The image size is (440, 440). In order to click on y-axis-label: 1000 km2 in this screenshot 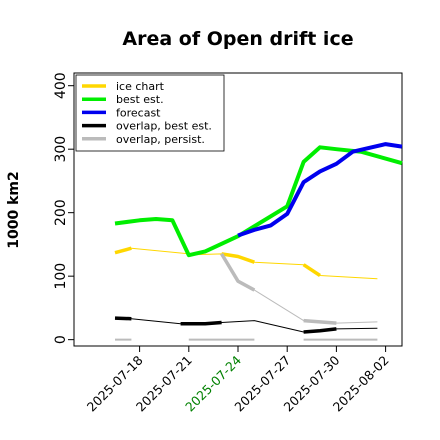, I will do `click(14, 209)`.